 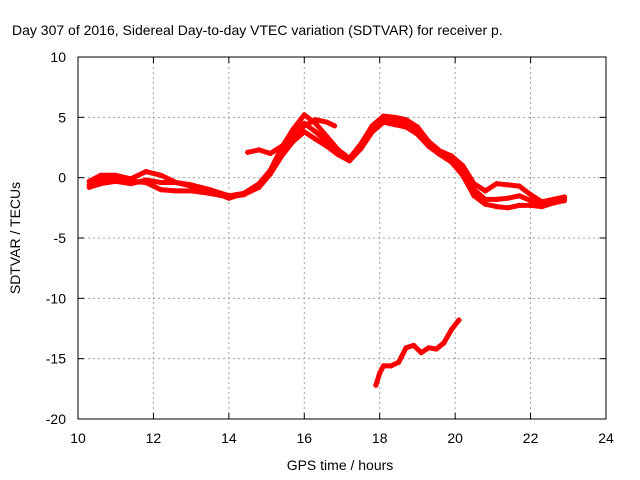 I want to click on x-axis-label: GPS time / hours, so click(x=340, y=465).